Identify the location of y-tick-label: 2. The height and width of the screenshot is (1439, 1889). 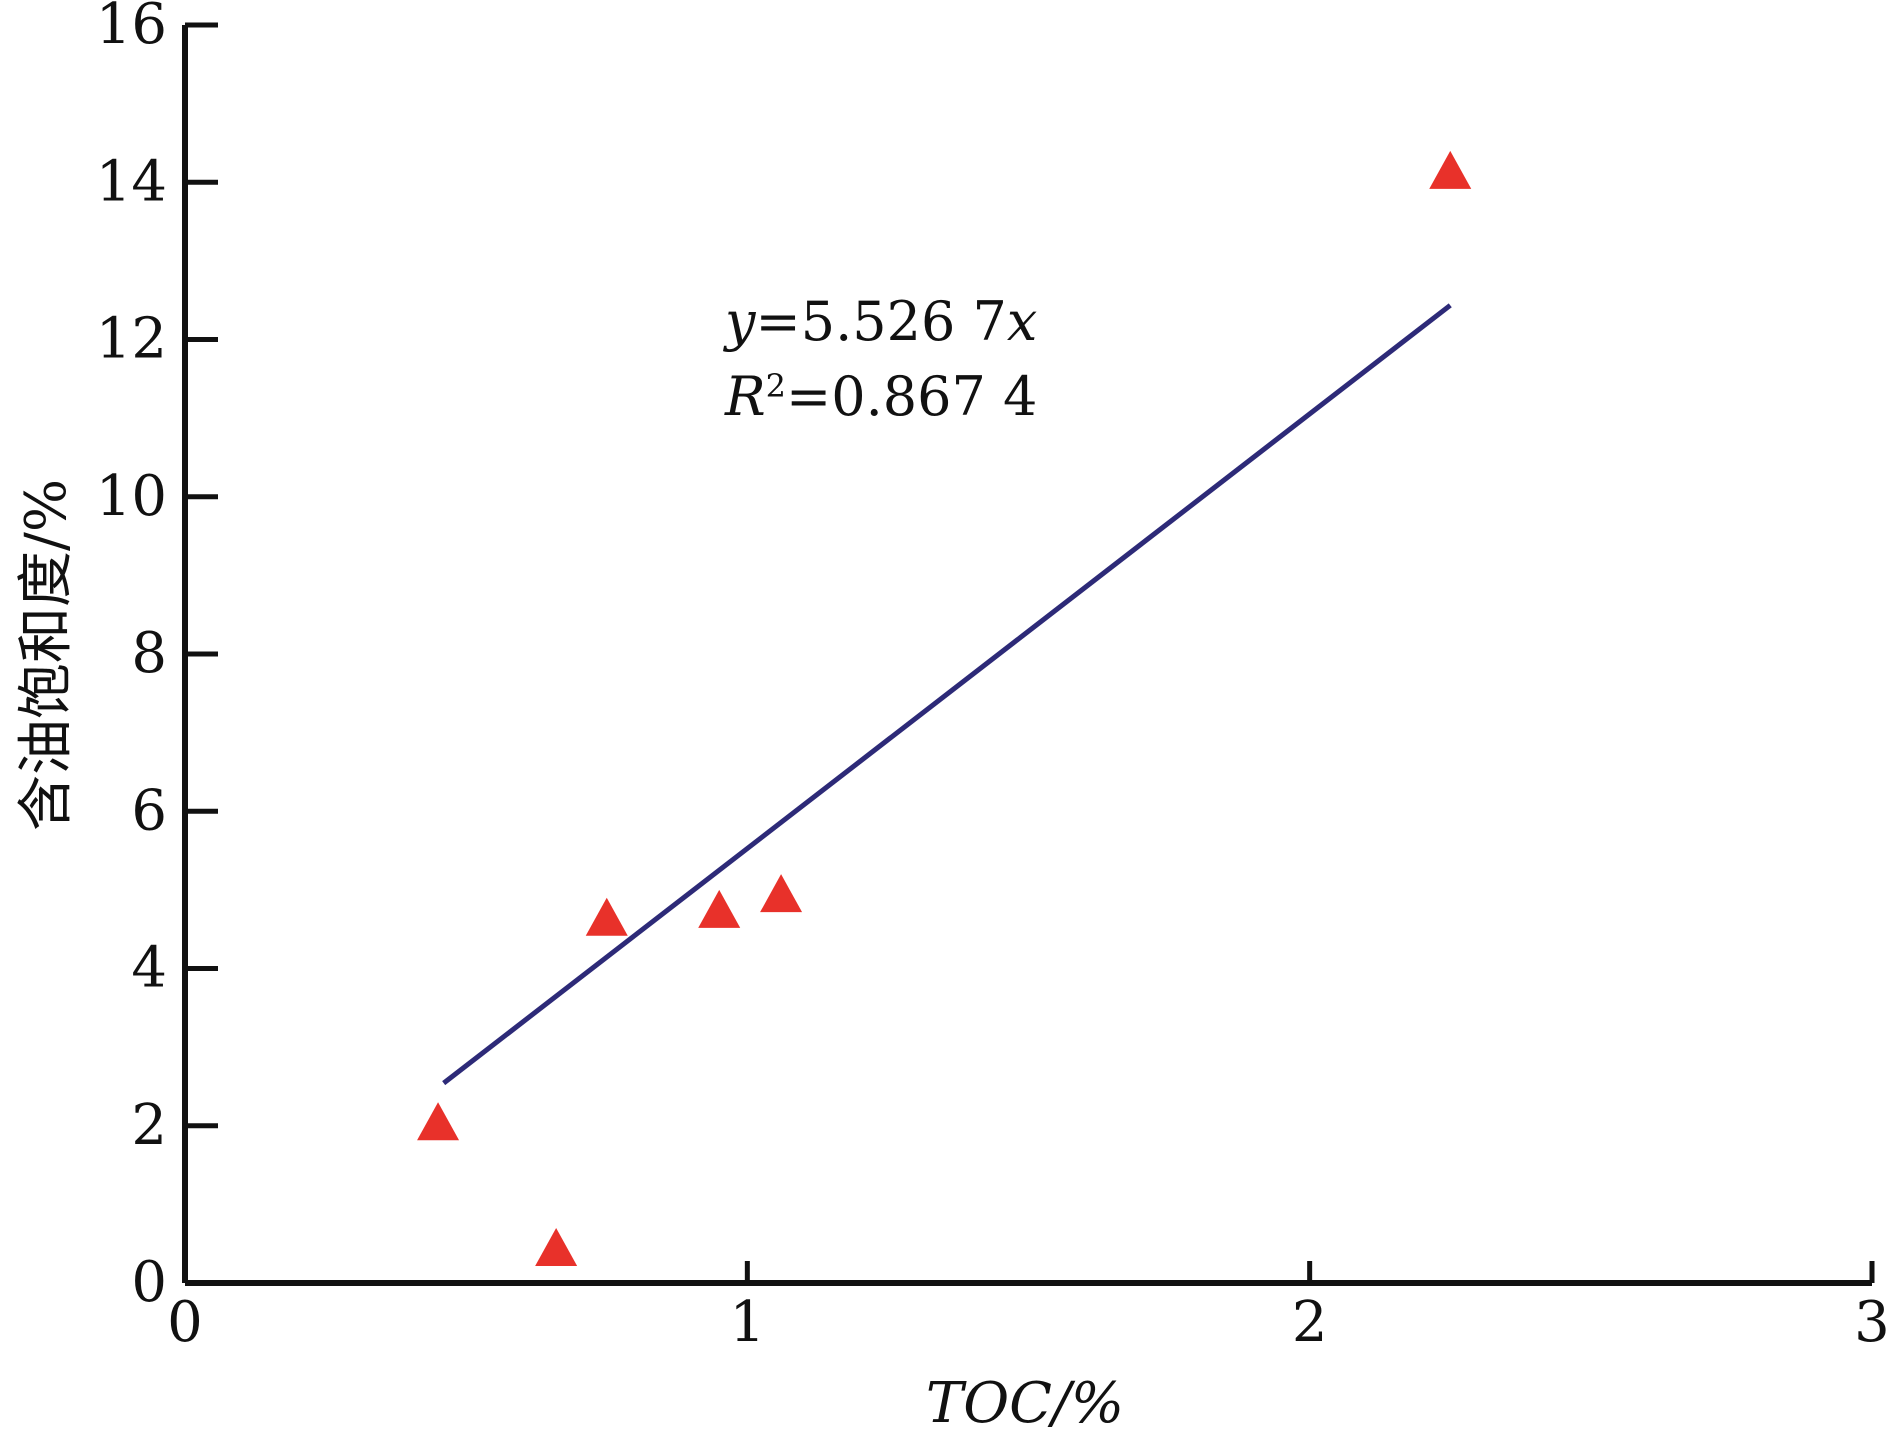
(149, 1125).